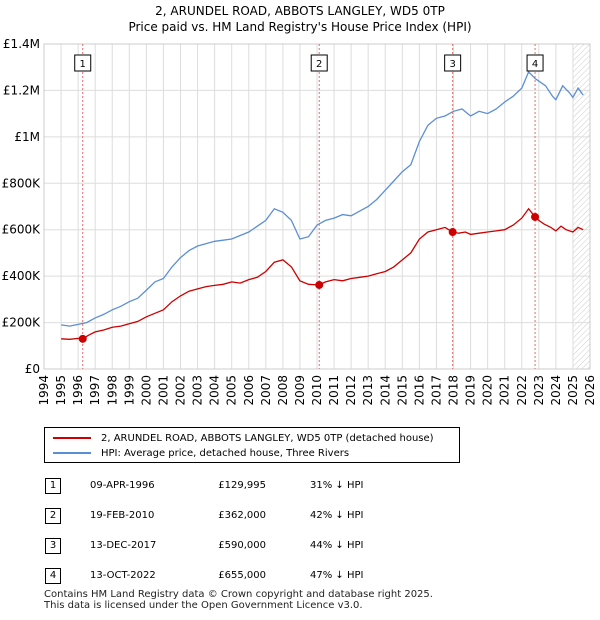  What do you see at coordinates (27, 137) in the screenshot?
I see `y-tick-label: £1M` at bounding box center [27, 137].